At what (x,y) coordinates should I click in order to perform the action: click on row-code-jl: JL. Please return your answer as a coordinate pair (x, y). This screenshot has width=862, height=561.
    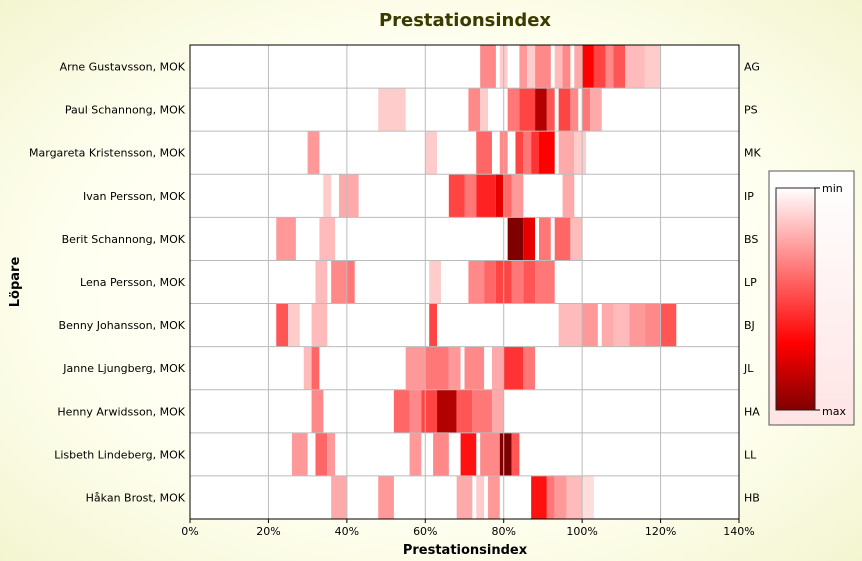
    Looking at the image, I should click on (748, 368).